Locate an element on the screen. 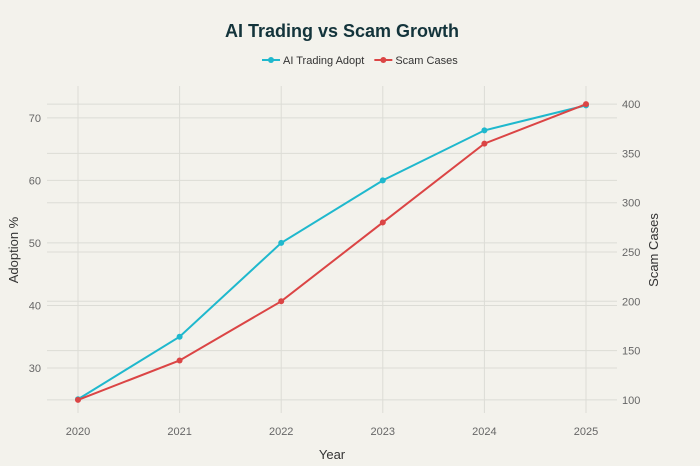 The height and width of the screenshot is (466, 700). x-tick-label: 2022 is located at coordinates (281, 432).